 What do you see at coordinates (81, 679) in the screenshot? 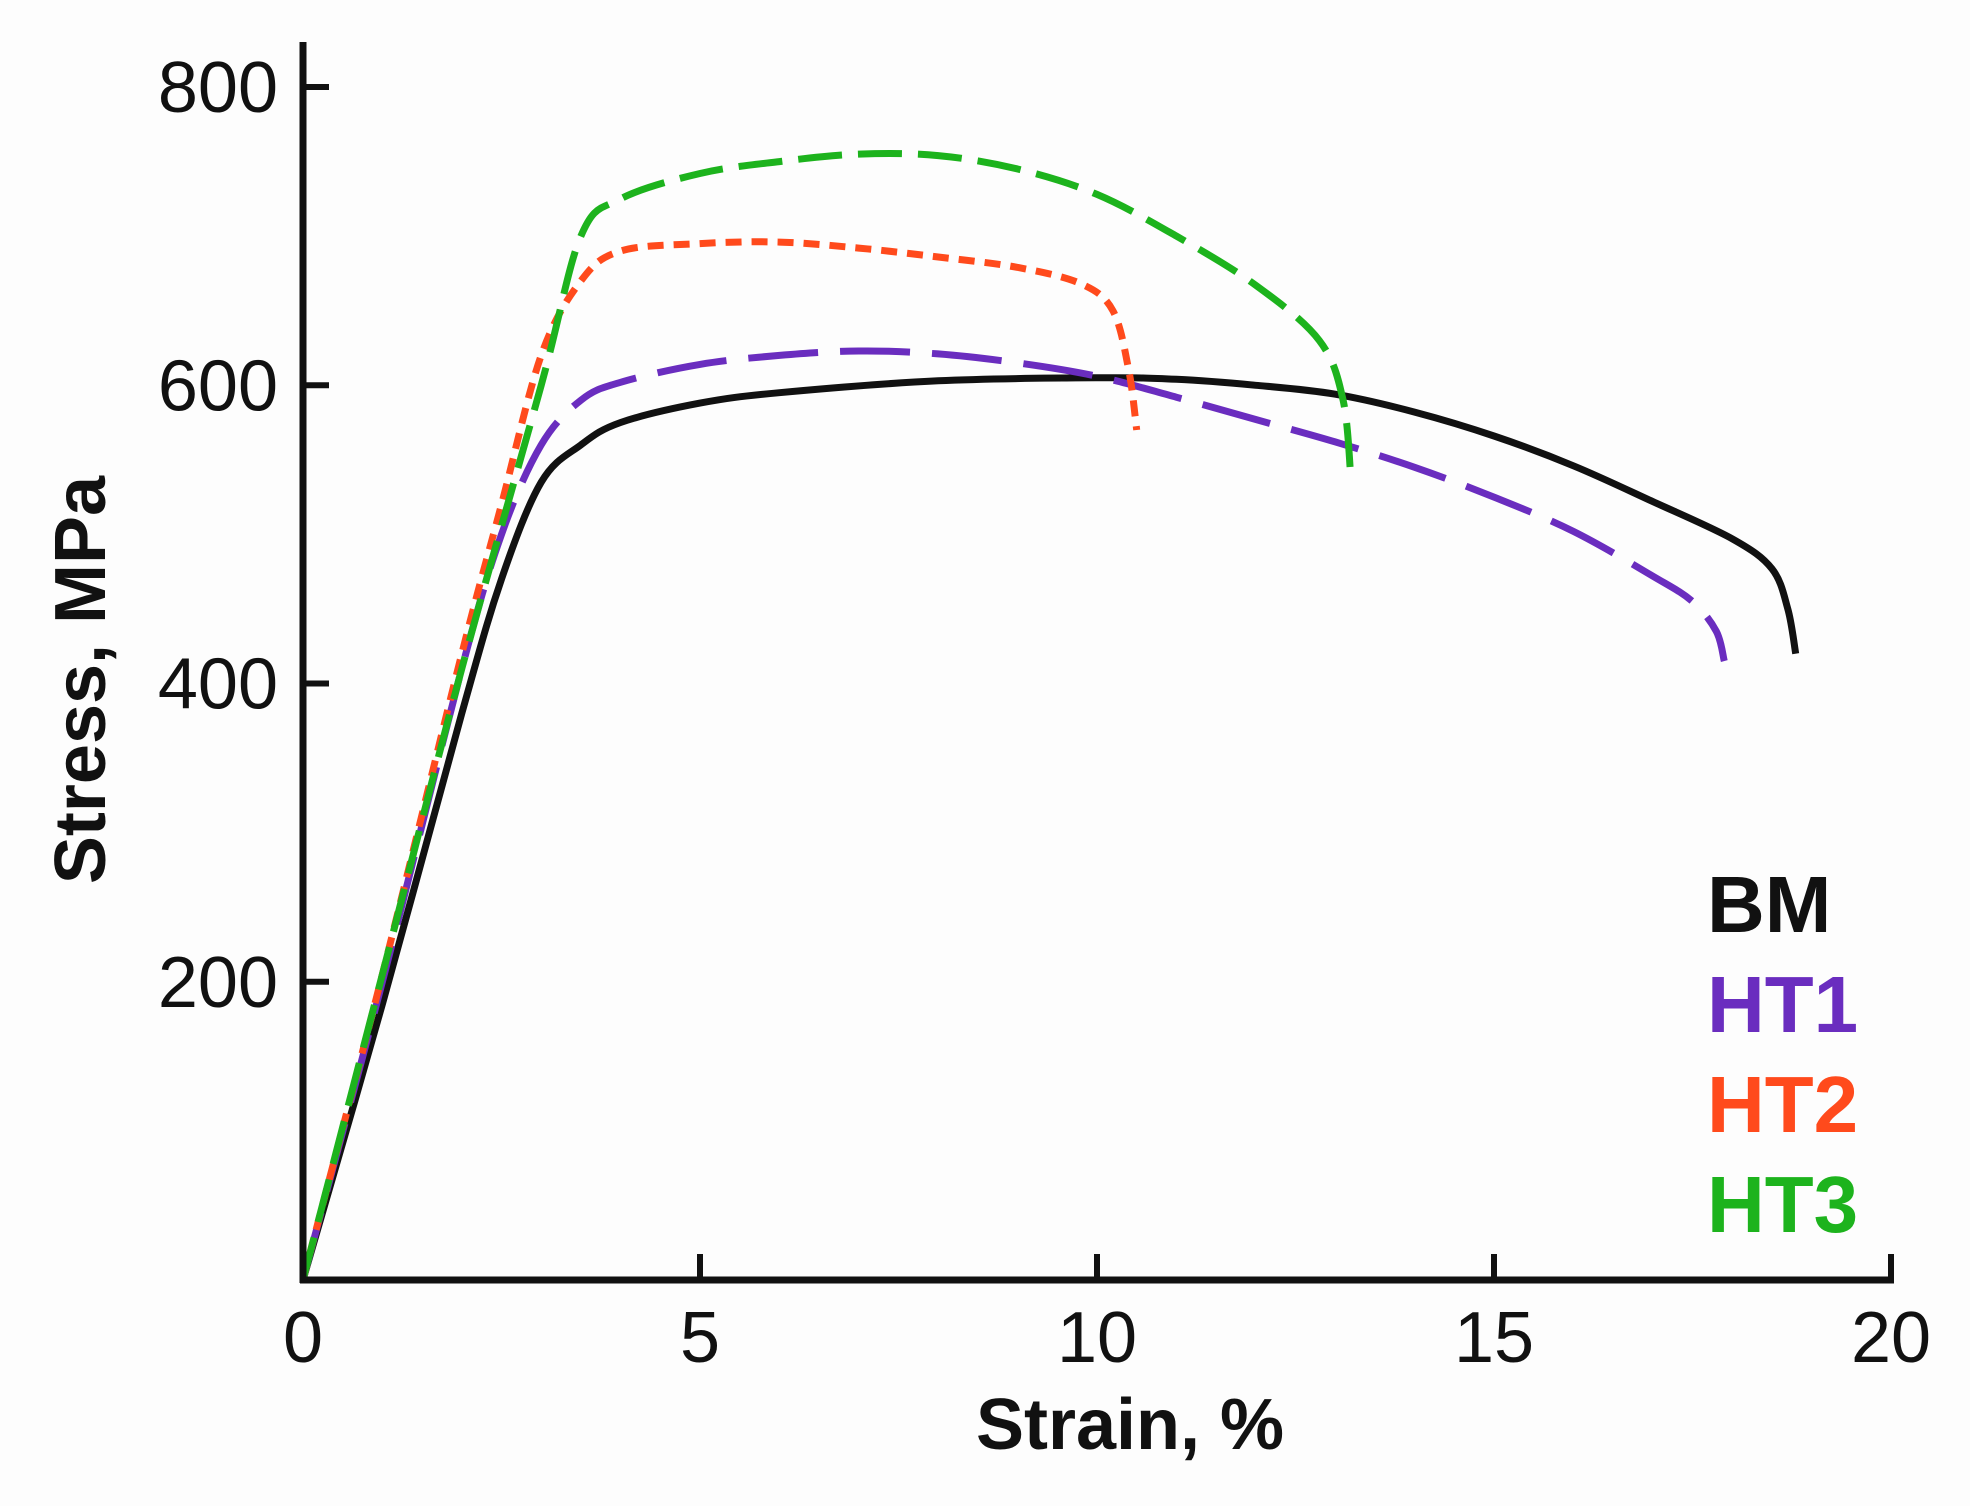
I see `y-axis-title: Stress, MPa` at bounding box center [81, 679].